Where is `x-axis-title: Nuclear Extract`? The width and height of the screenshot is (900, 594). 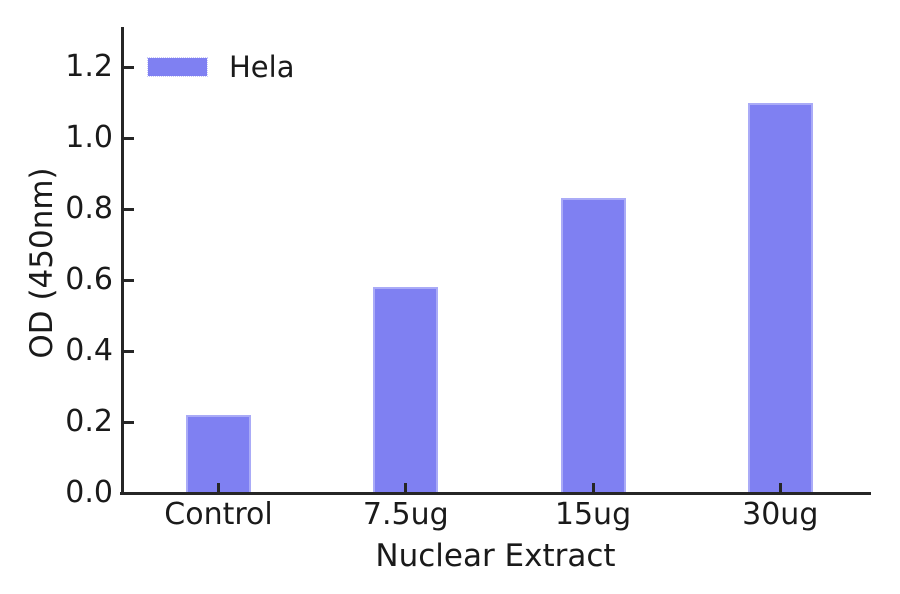 x-axis-title: Nuclear Extract is located at coordinates (495, 556).